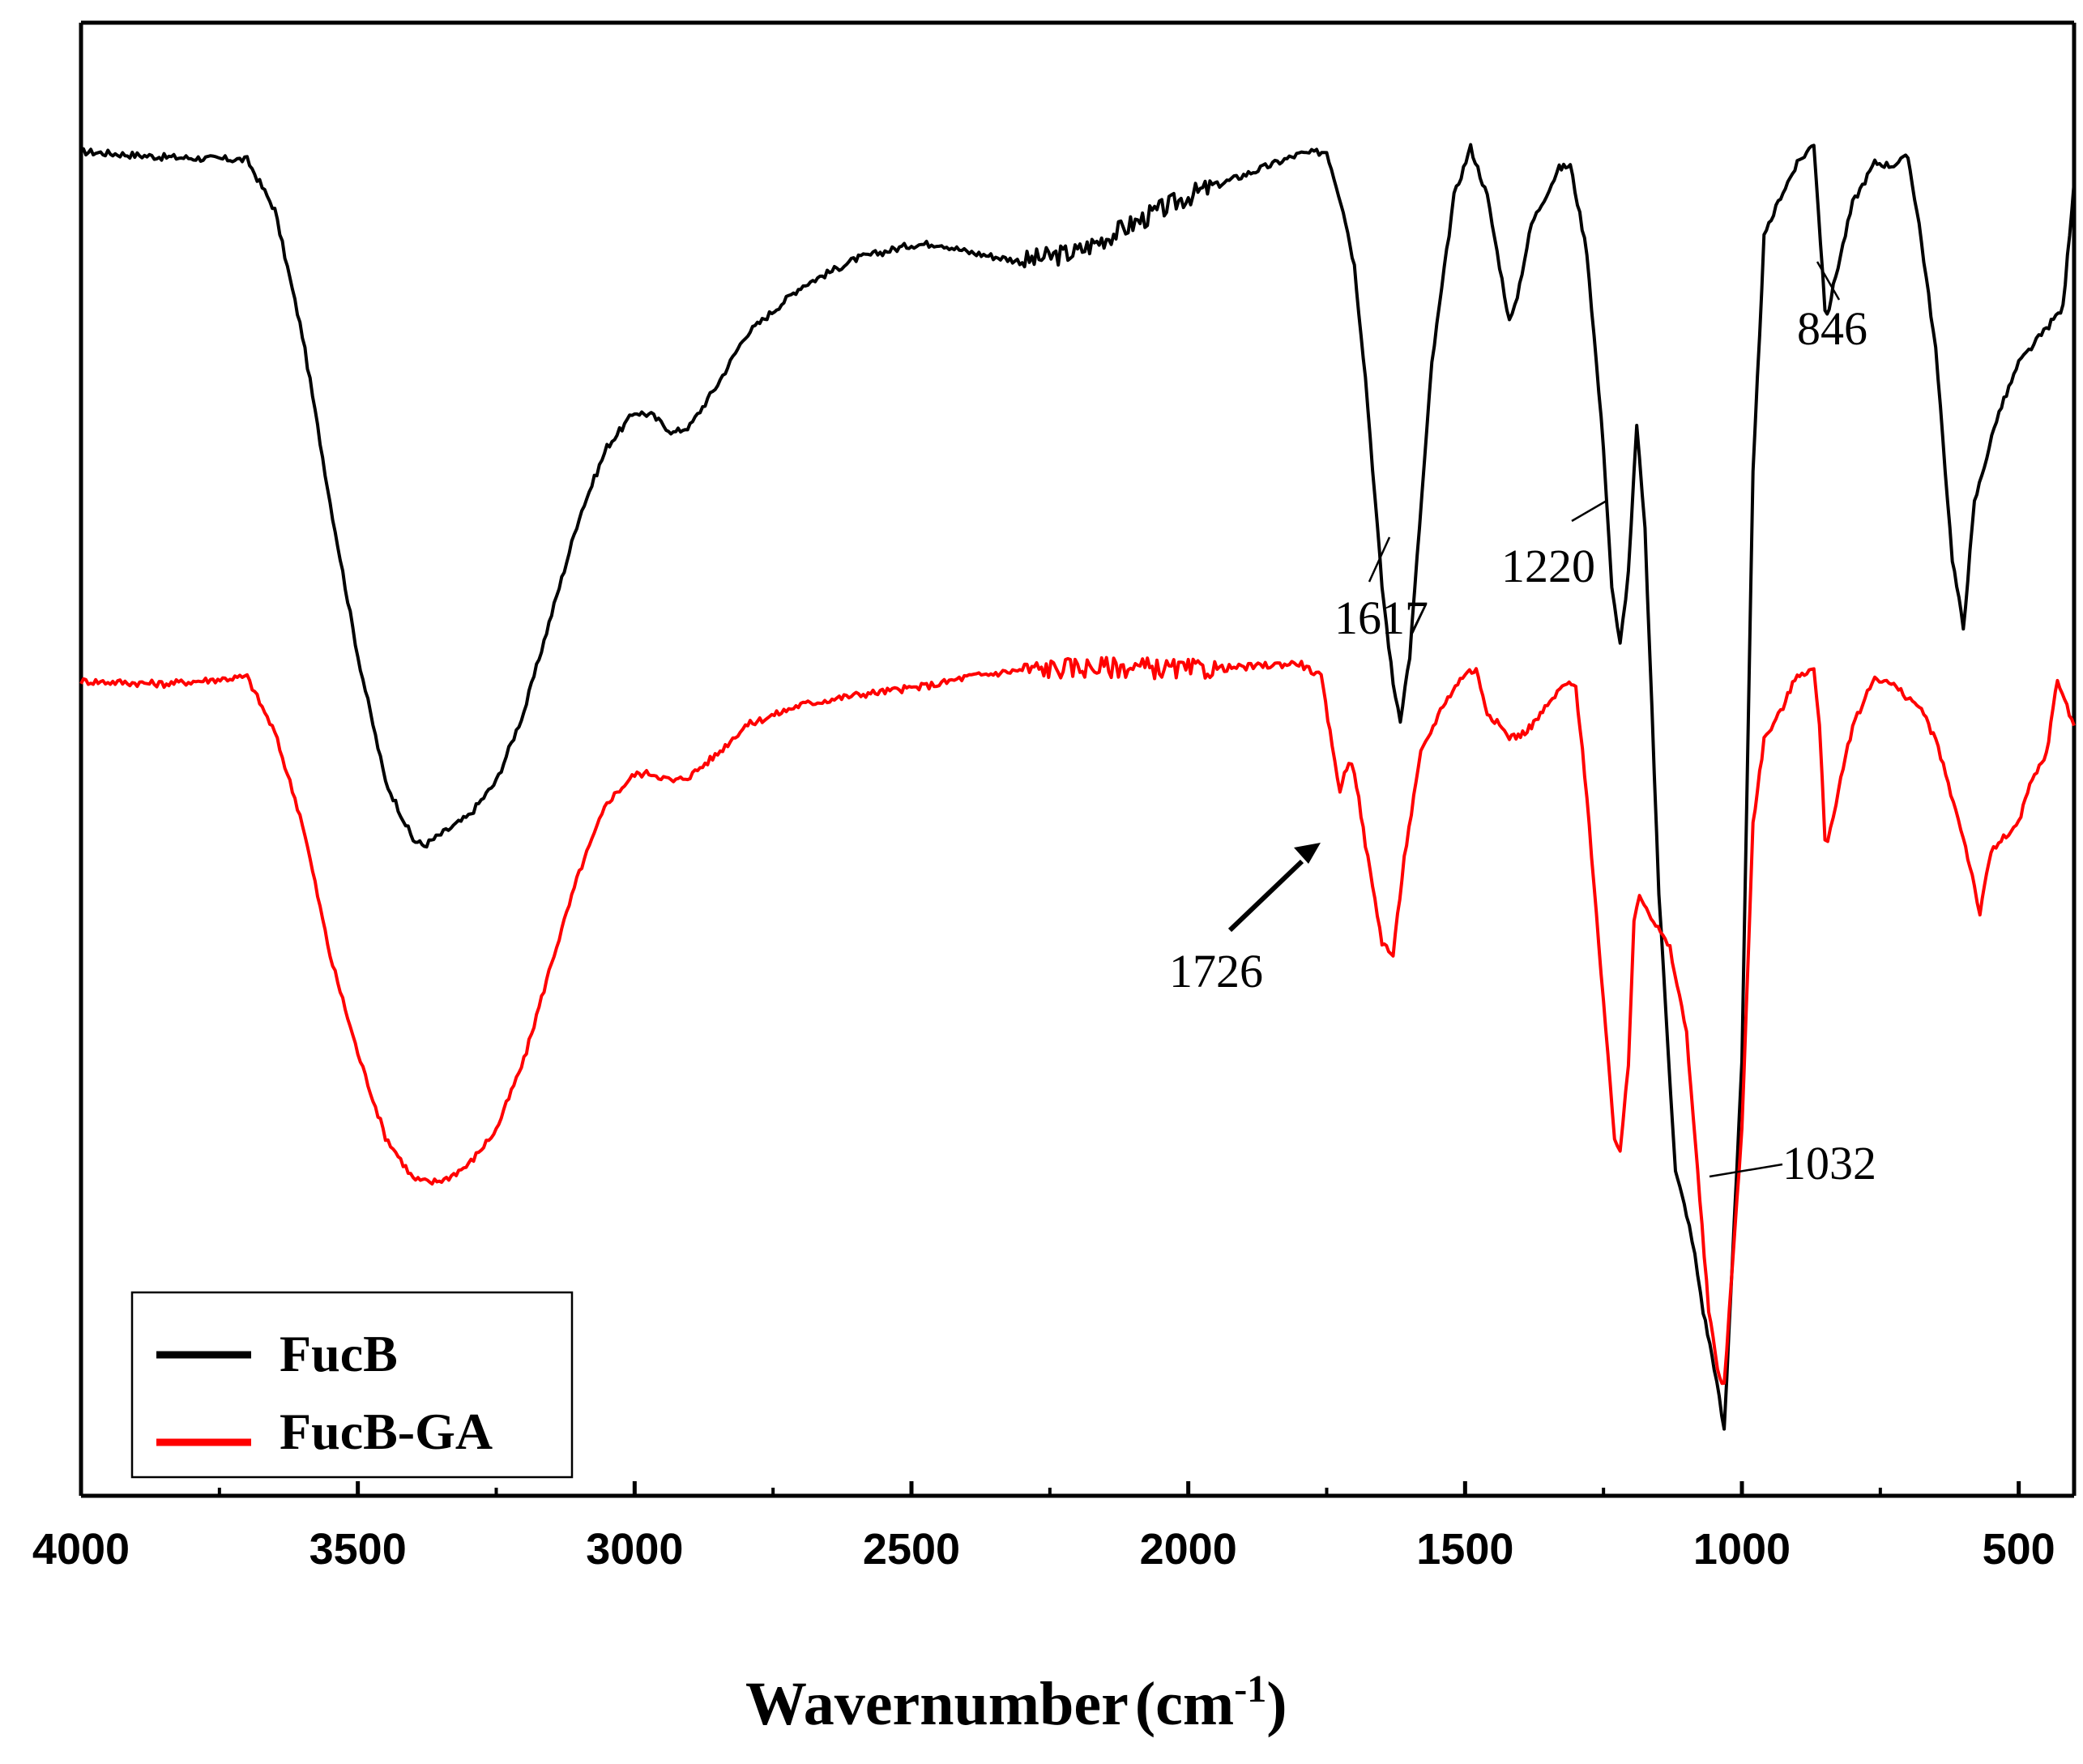 The height and width of the screenshot is (1764, 2083). What do you see at coordinates (1832, 328) in the screenshot?
I see `annotation-846: 846` at bounding box center [1832, 328].